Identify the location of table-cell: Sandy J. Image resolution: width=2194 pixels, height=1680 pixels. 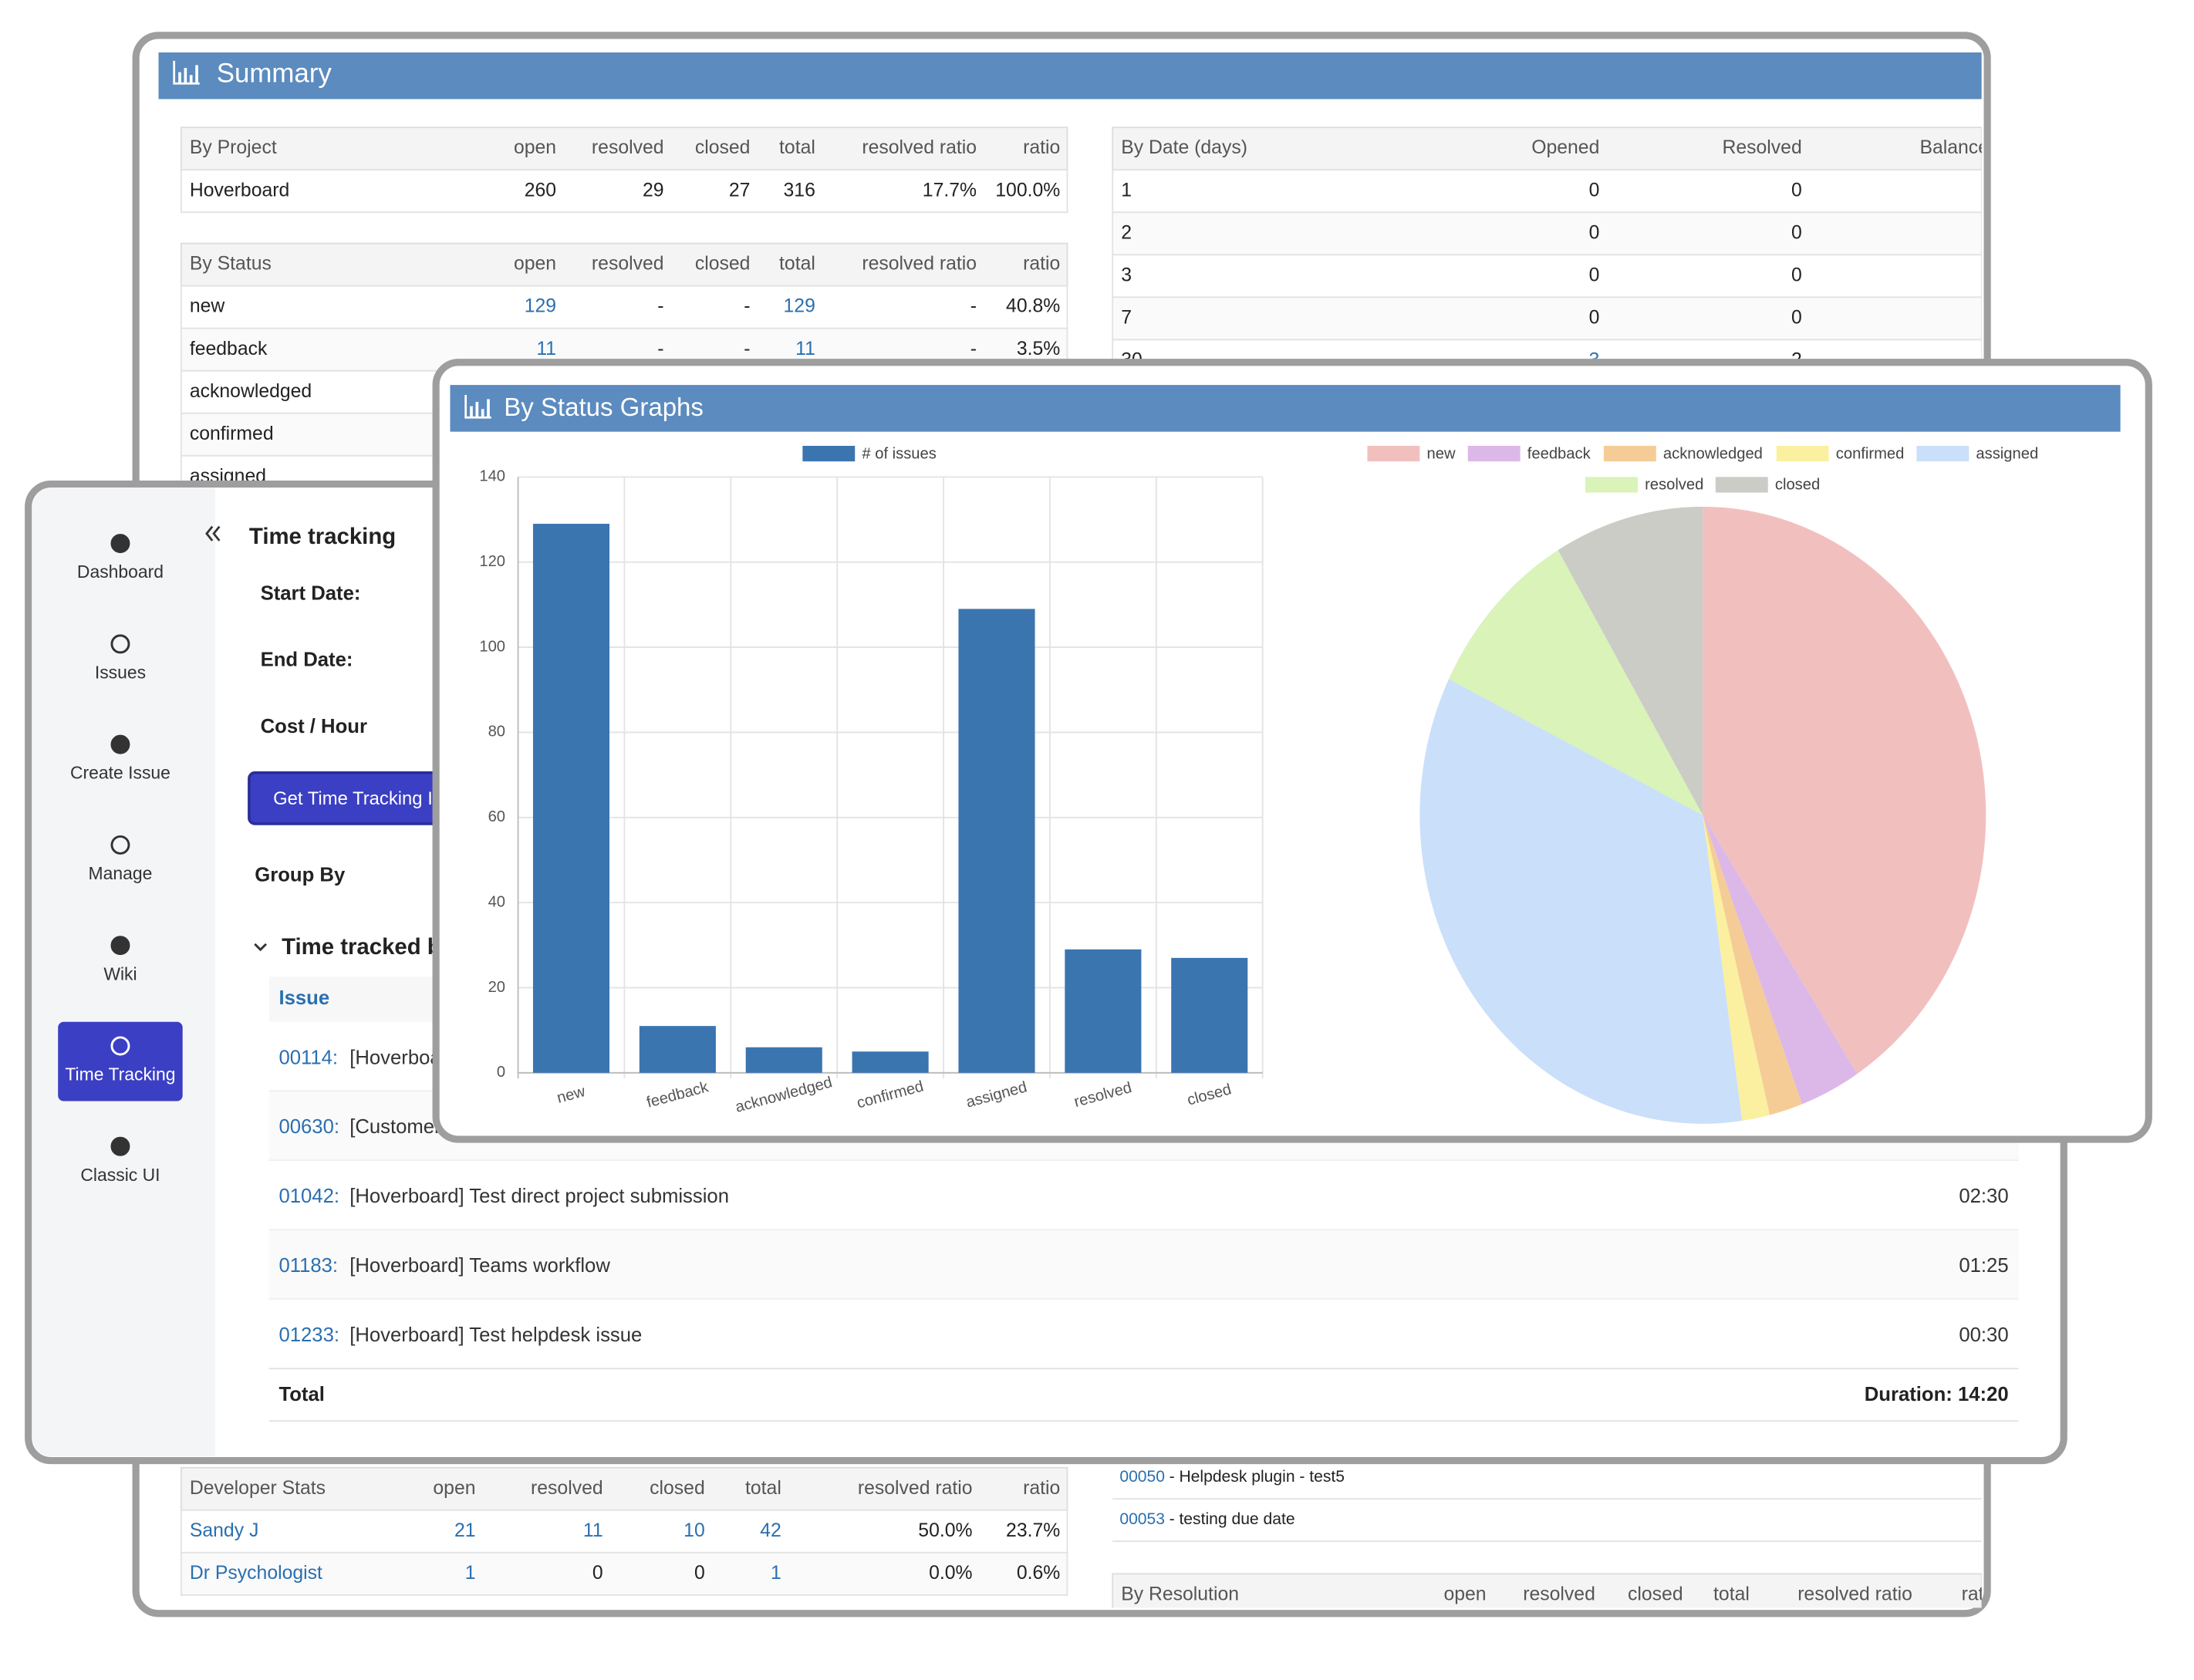
(224, 1530).